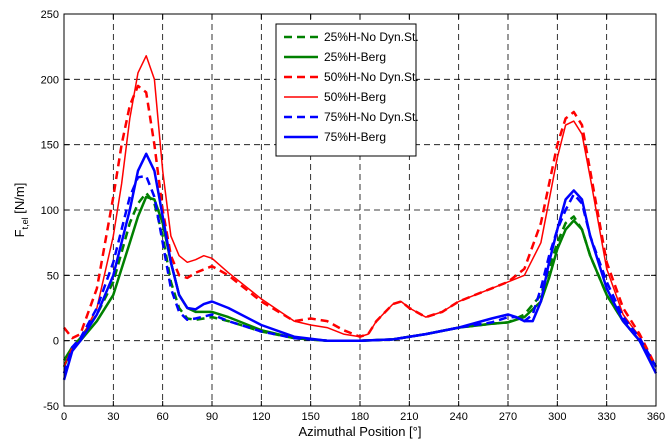 This screenshot has width=666, height=439. I want to click on y-axis-label: Ft,el [N/m], so click(21, 210).